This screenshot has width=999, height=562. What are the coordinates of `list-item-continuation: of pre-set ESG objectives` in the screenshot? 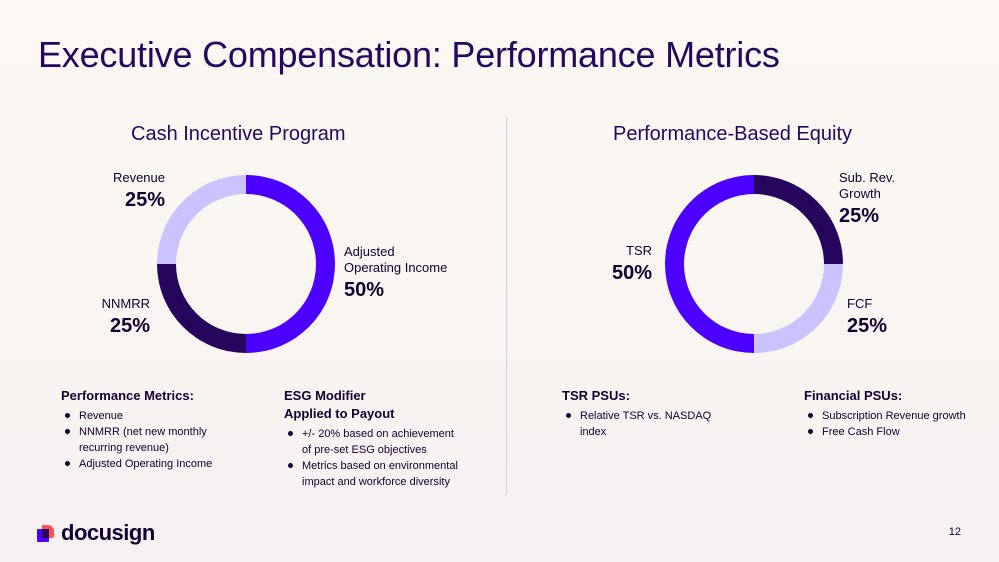 It's located at (364, 450).